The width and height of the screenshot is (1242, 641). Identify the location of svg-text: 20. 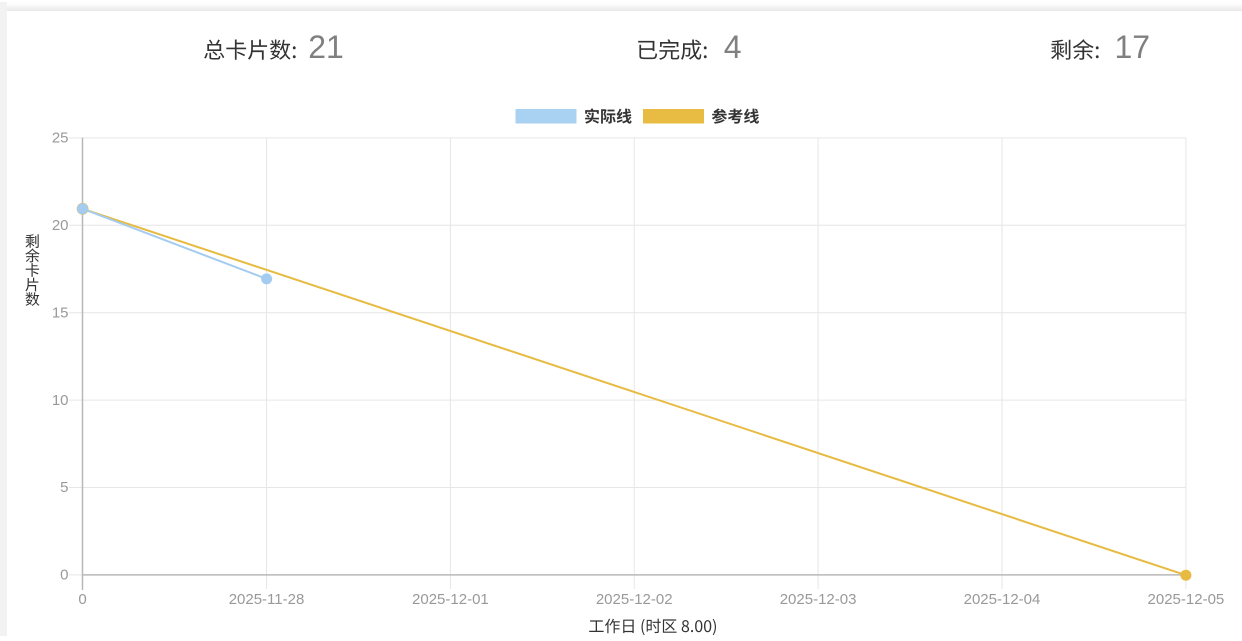
(60, 225).